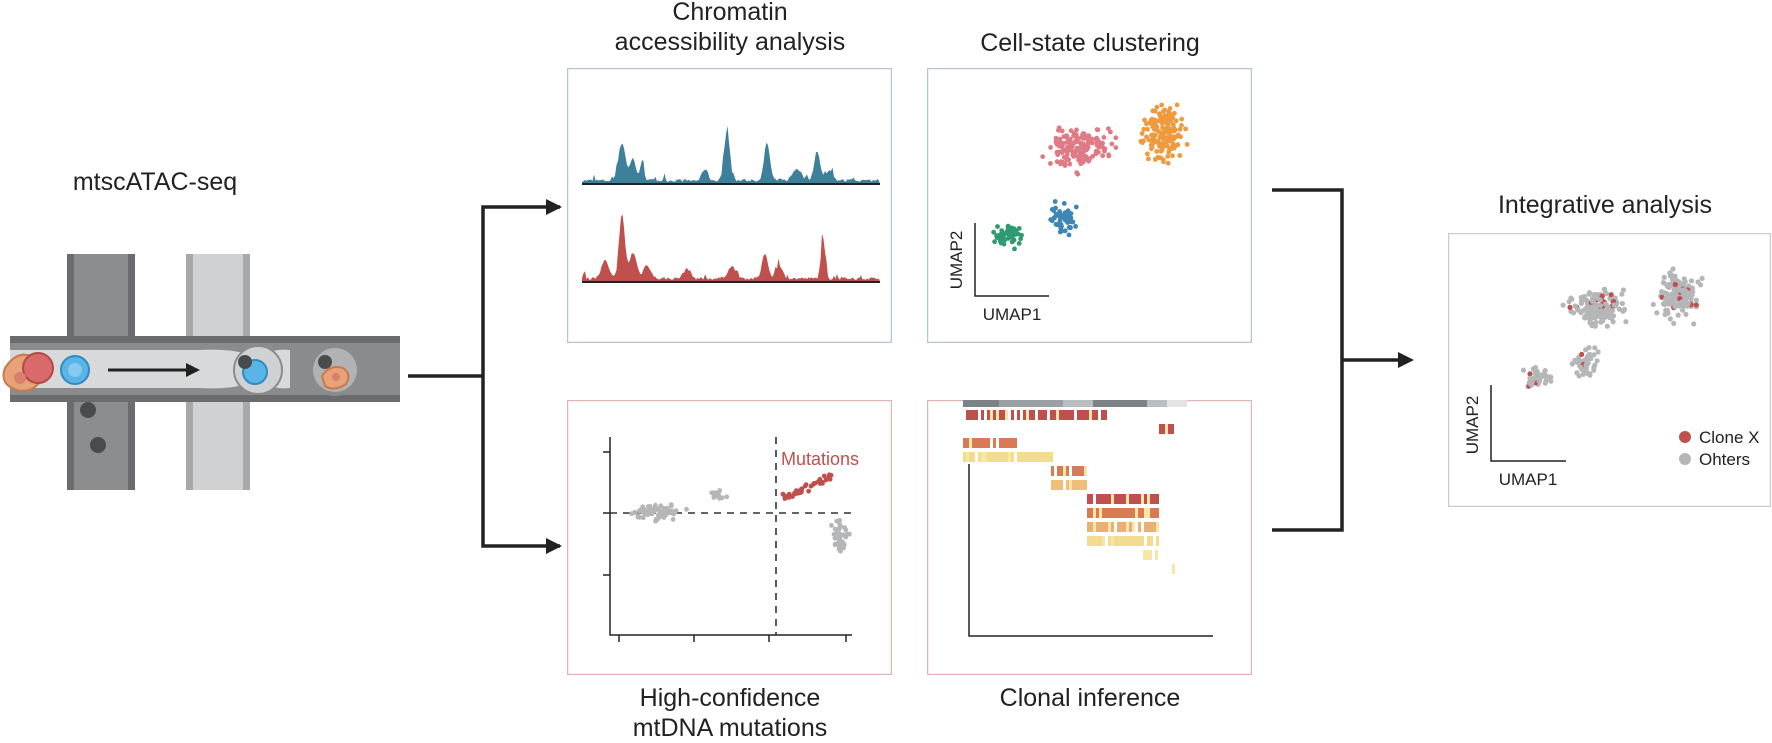 The height and width of the screenshot is (743, 1772). What do you see at coordinates (1089, 205) in the screenshot?
I see `clustering-panel: UMAP1 UMAP2` at bounding box center [1089, 205].